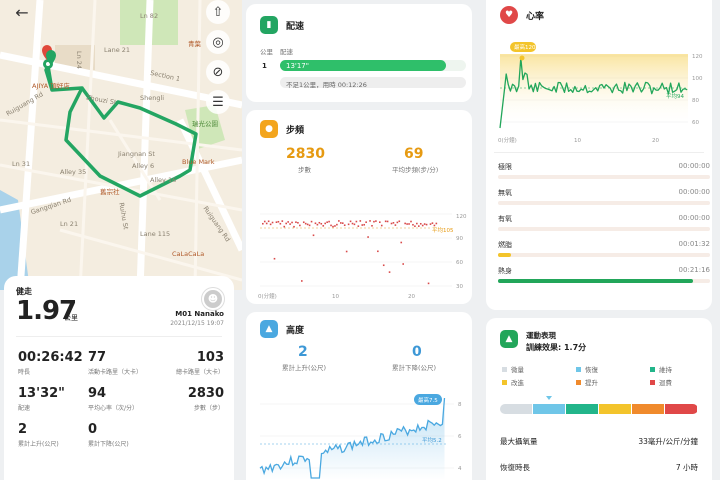 This screenshot has height=480, width=720. I want to click on distance-unit: 公里, so click(71, 318).